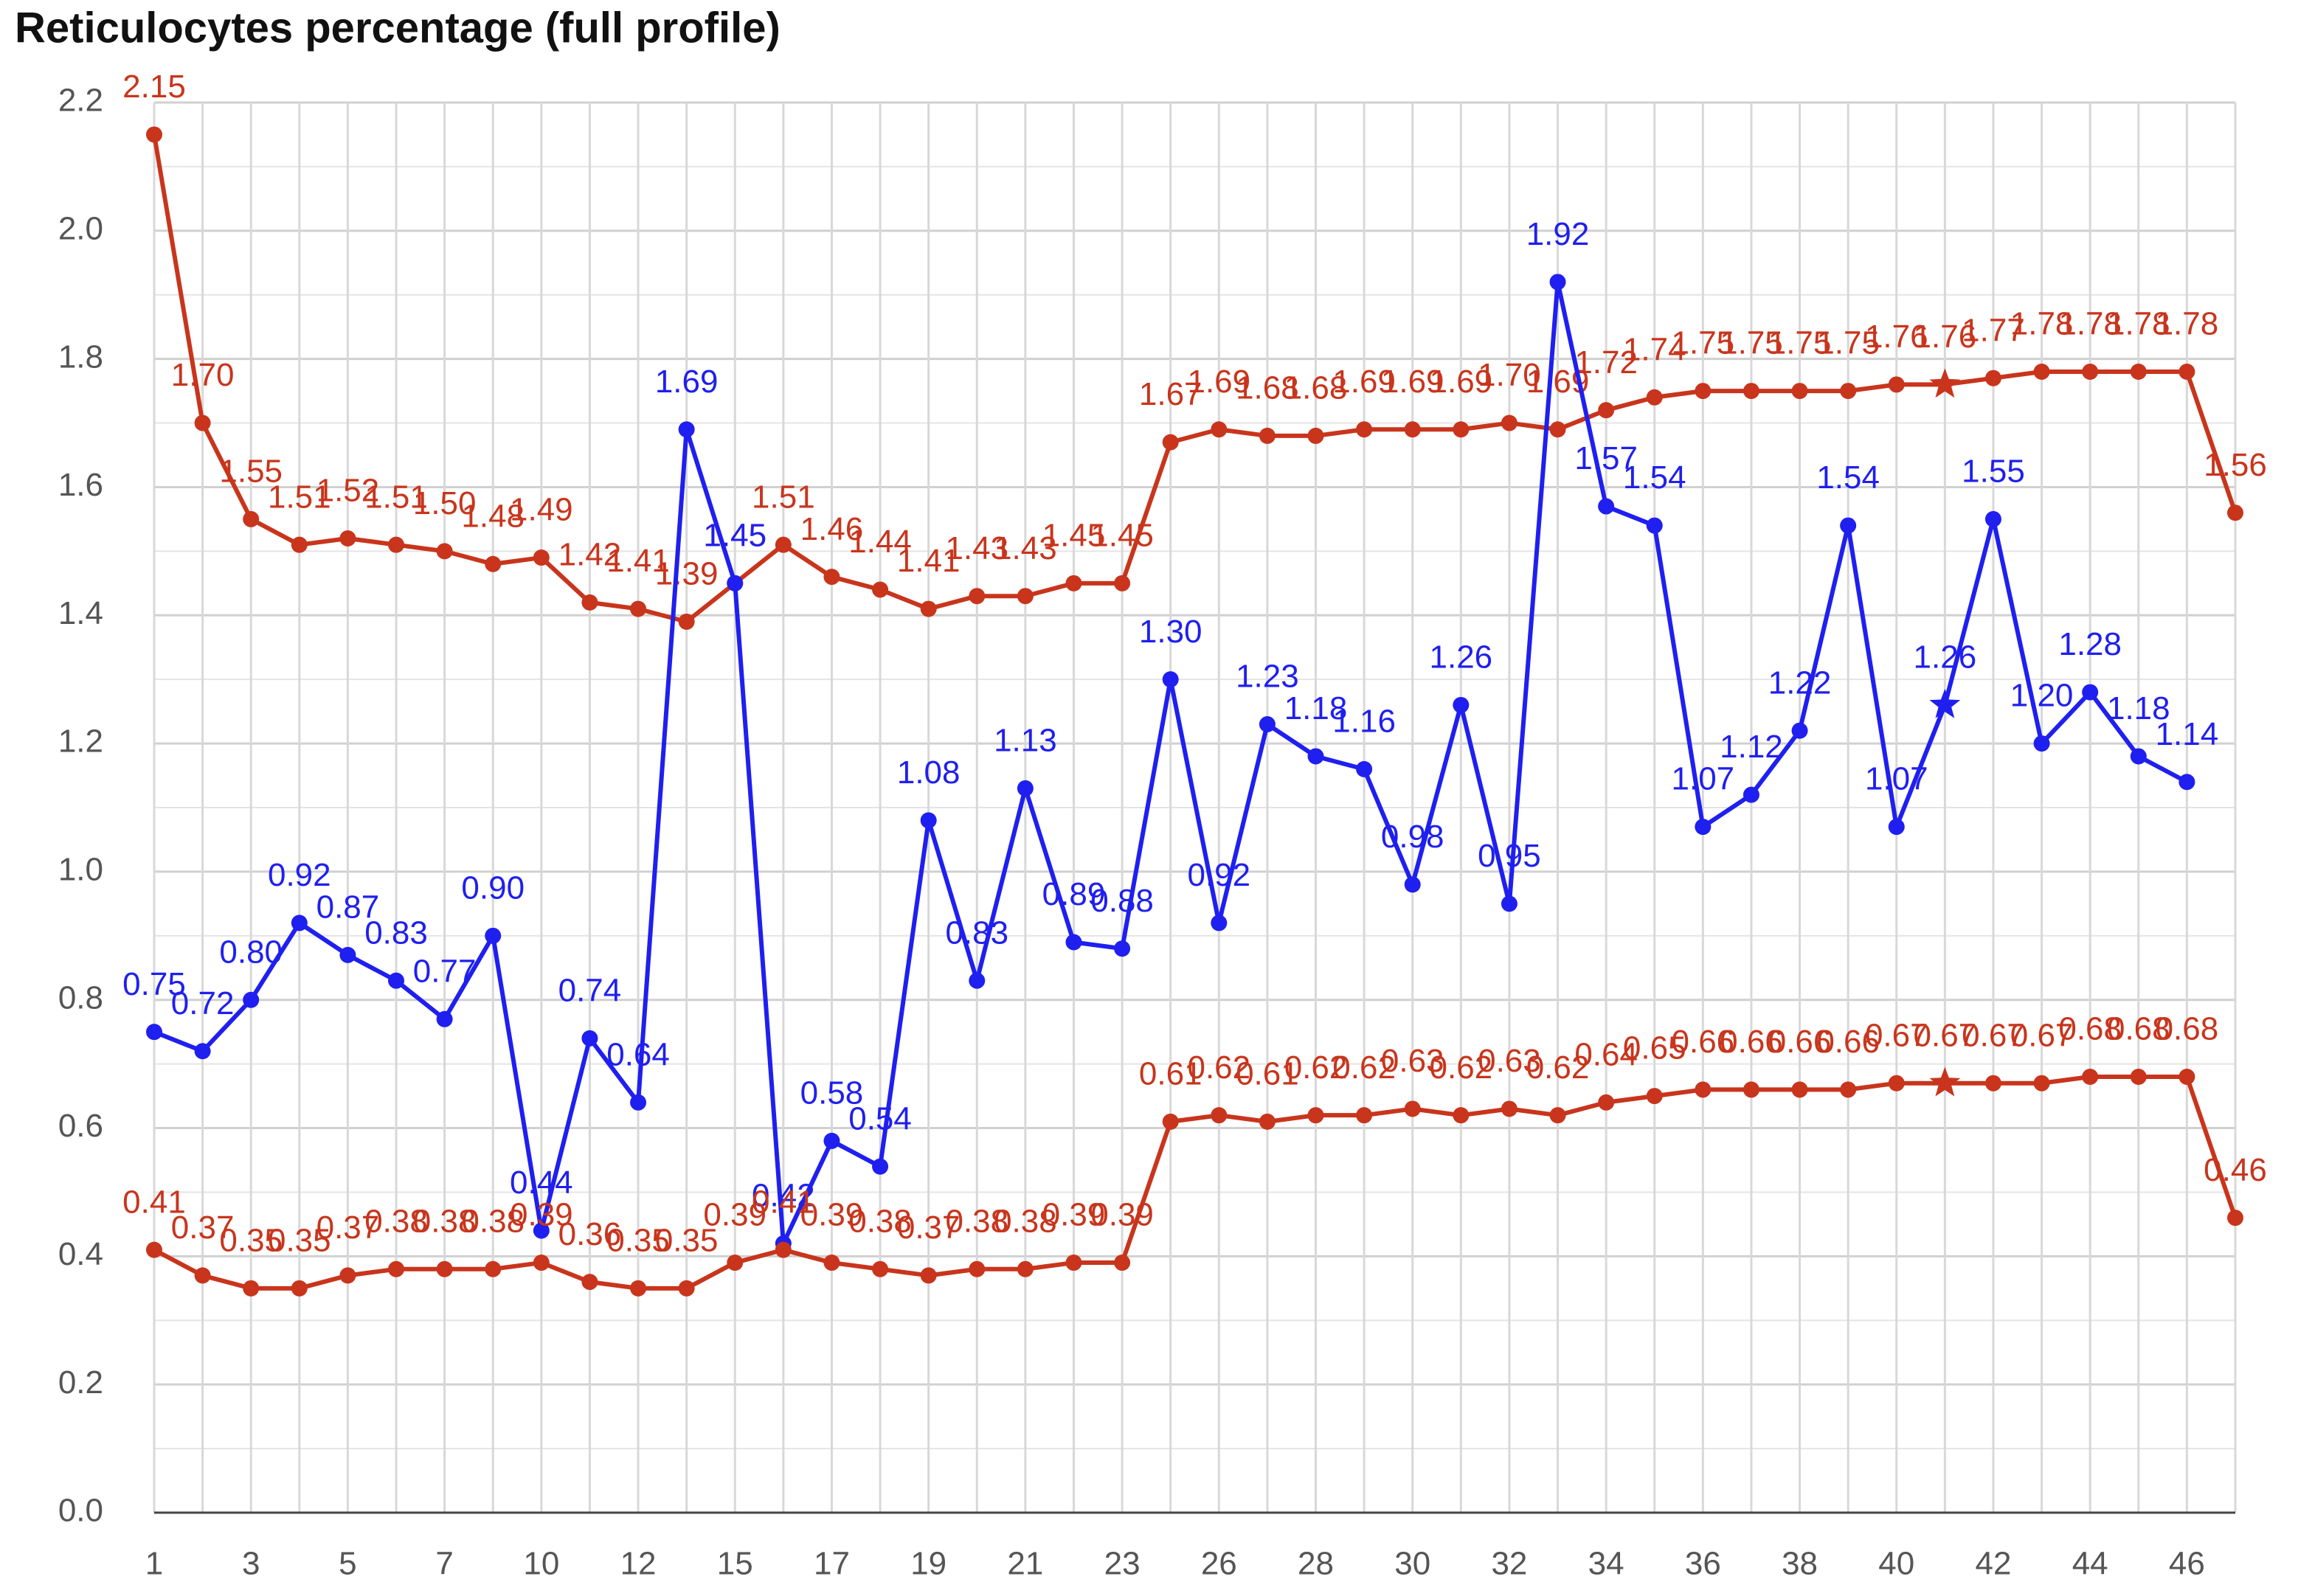  What do you see at coordinates (80, 485) in the screenshot?
I see `y-tick-label: 1.6` at bounding box center [80, 485].